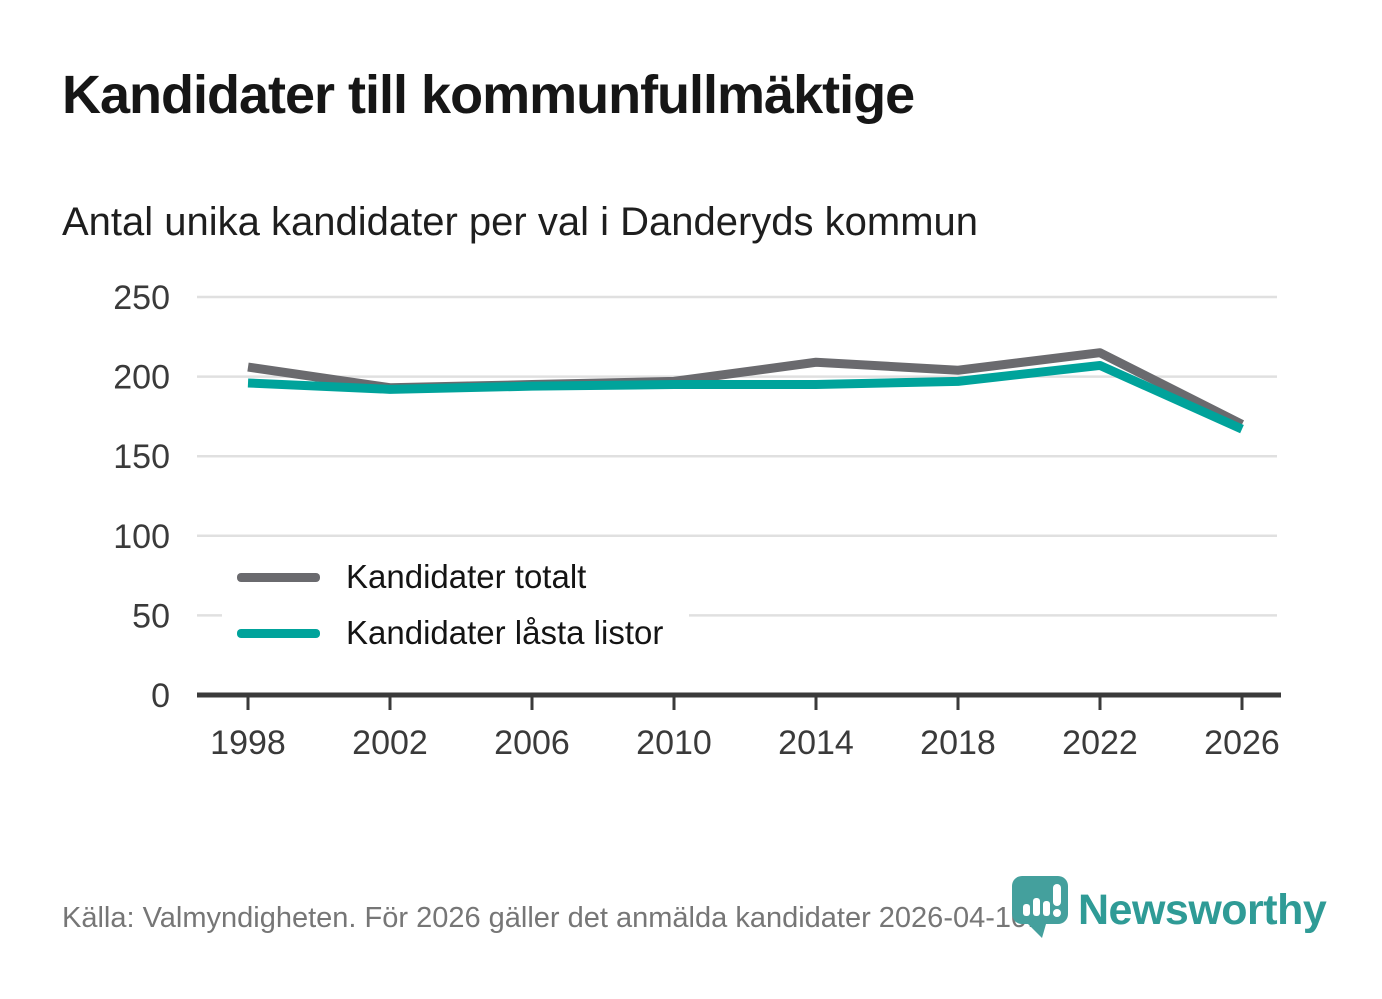 This screenshot has width=1382, height=999. Describe the element at coordinates (151, 616) in the screenshot. I see `y-axis-label-50: 50` at that location.